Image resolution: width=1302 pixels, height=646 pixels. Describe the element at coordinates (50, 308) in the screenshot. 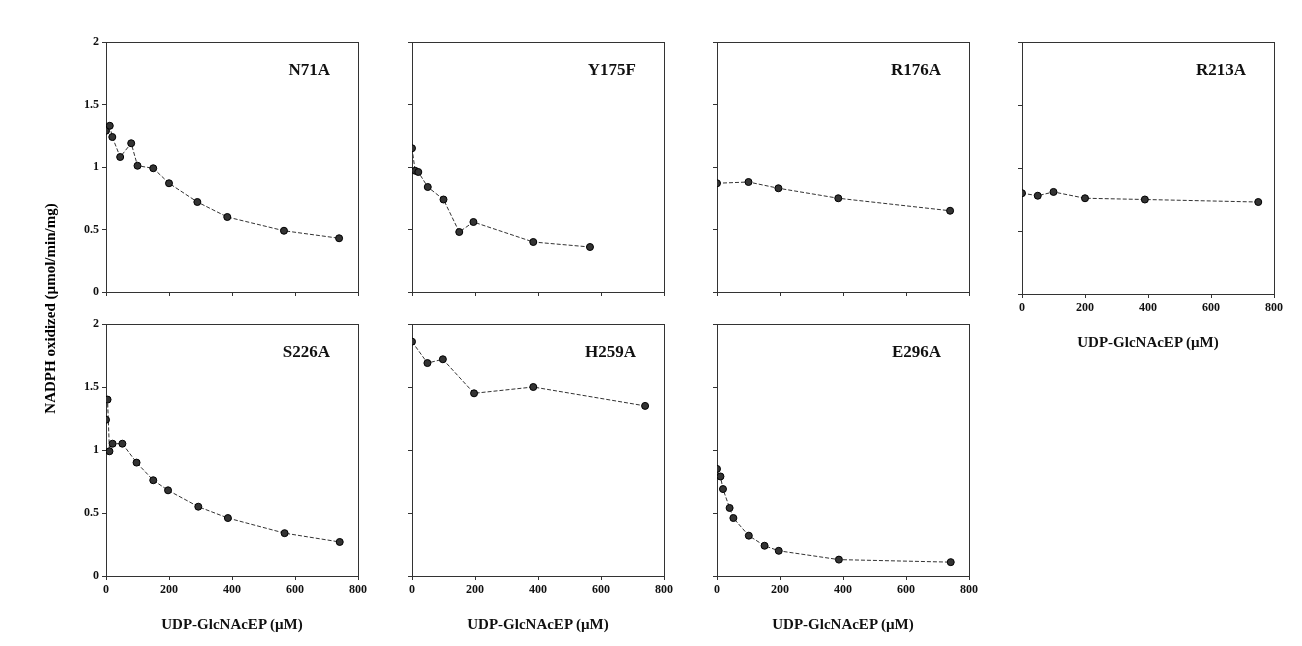

I see `y-axis-title: NADPH oxidized (µmol/min/mg)` at that location.